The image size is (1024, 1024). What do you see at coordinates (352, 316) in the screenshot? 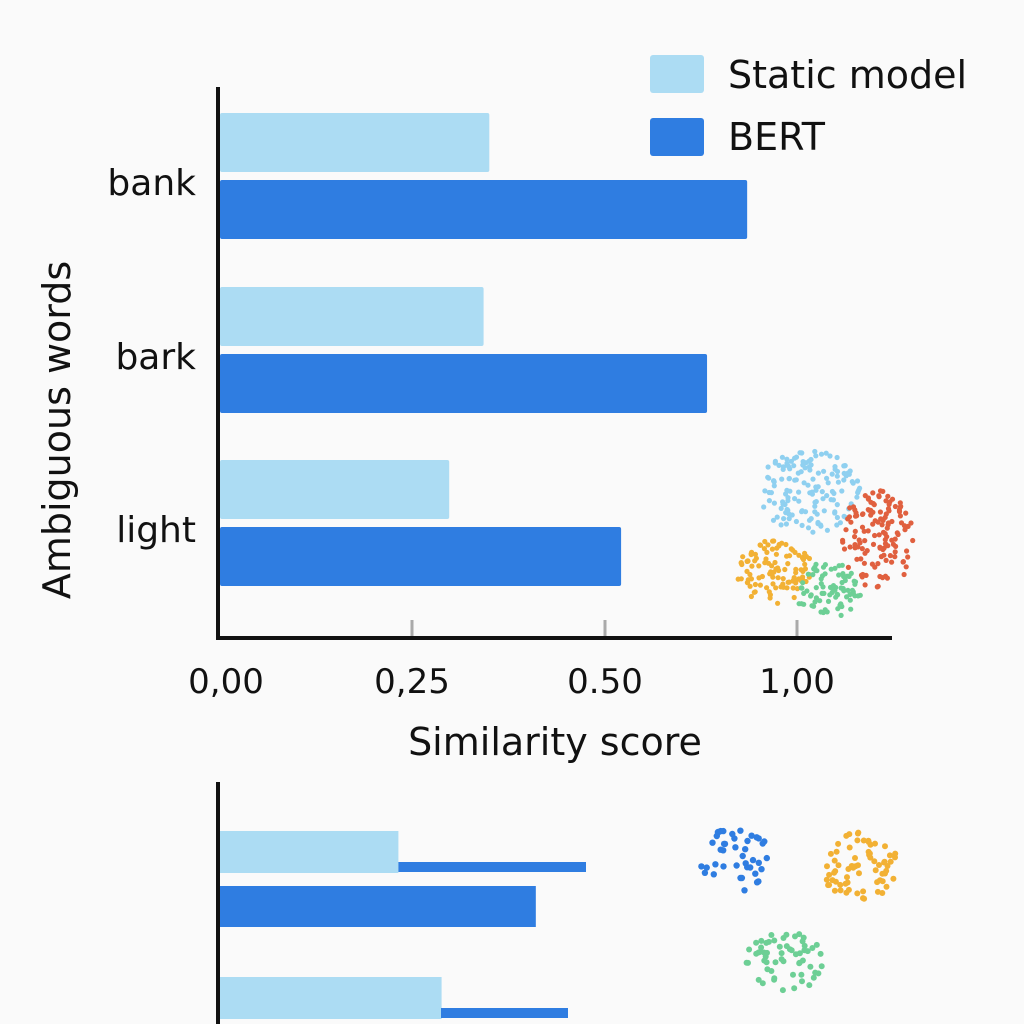
I see `bar-bark-static-model` at bounding box center [352, 316].